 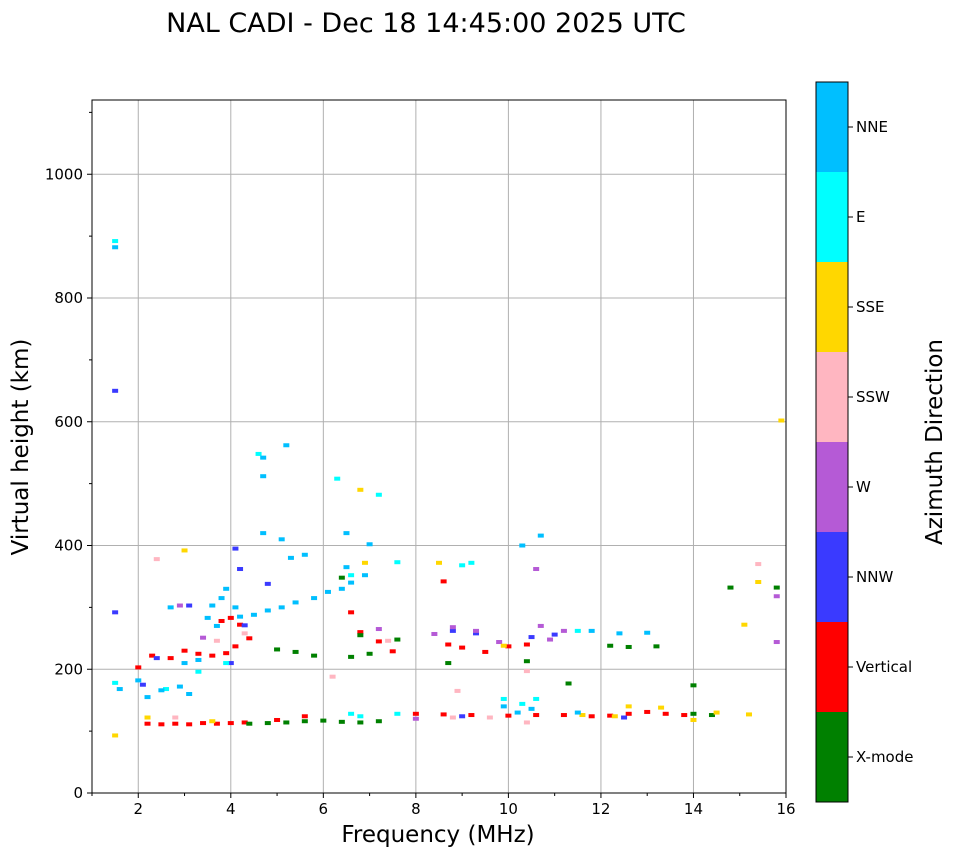 I want to click on y-tick-label: 800, so click(x=68, y=298).